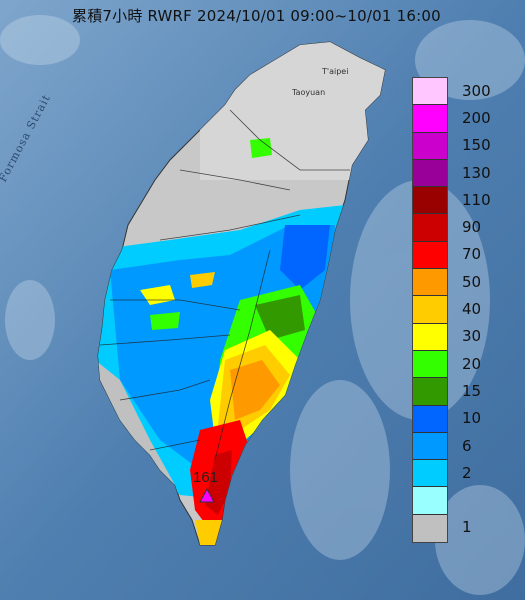  Describe the element at coordinates (476, 145) in the screenshot. I see `legend-label: 150` at that location.